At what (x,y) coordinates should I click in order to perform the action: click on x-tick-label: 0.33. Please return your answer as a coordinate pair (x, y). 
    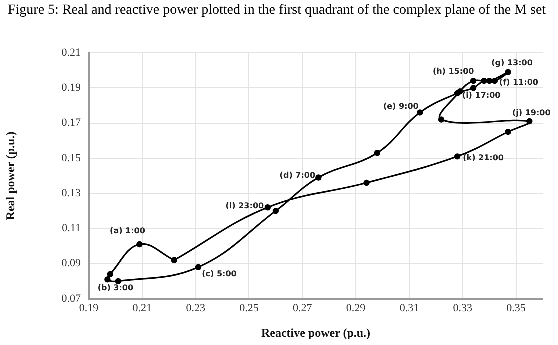
    Looking at the image, I should click on (463, 308).